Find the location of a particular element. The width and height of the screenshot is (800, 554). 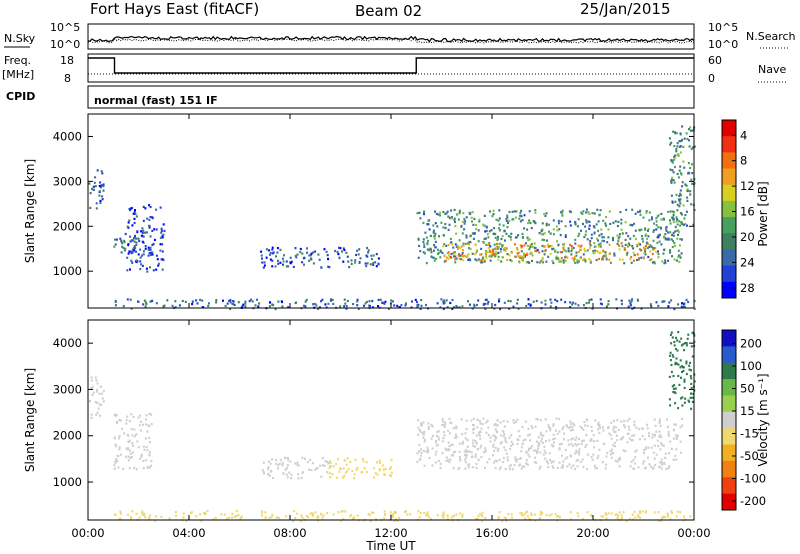

colorbar-tick-label: 28 is located at coordinates (747, 288).